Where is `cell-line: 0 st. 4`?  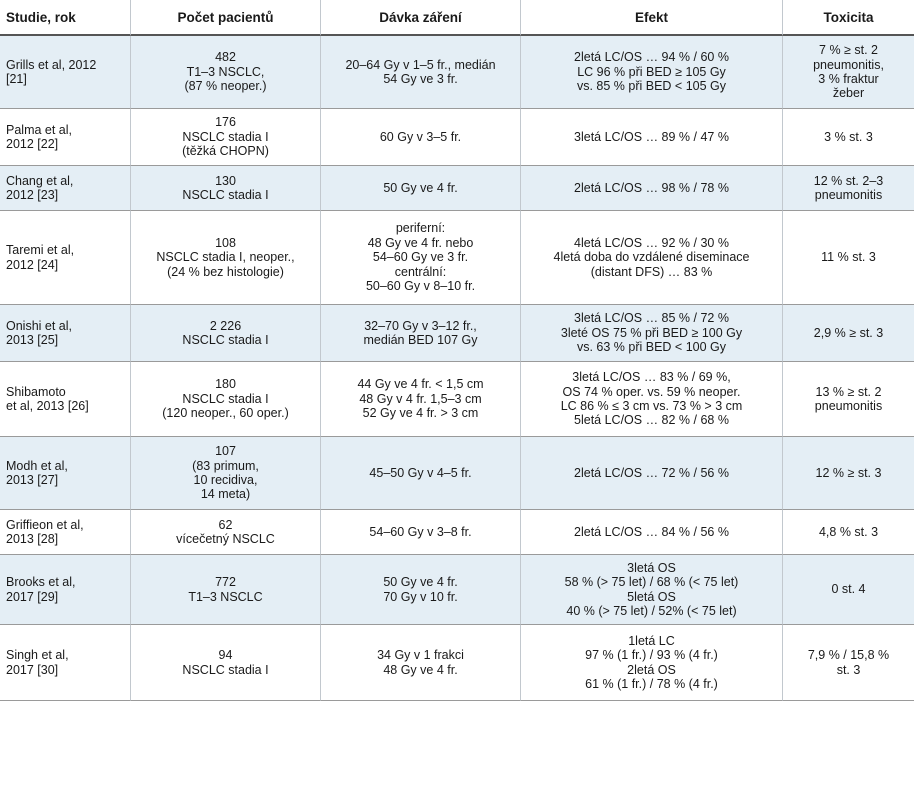 cell-line: 0 st. 4 is located at coordinates (848, 589).